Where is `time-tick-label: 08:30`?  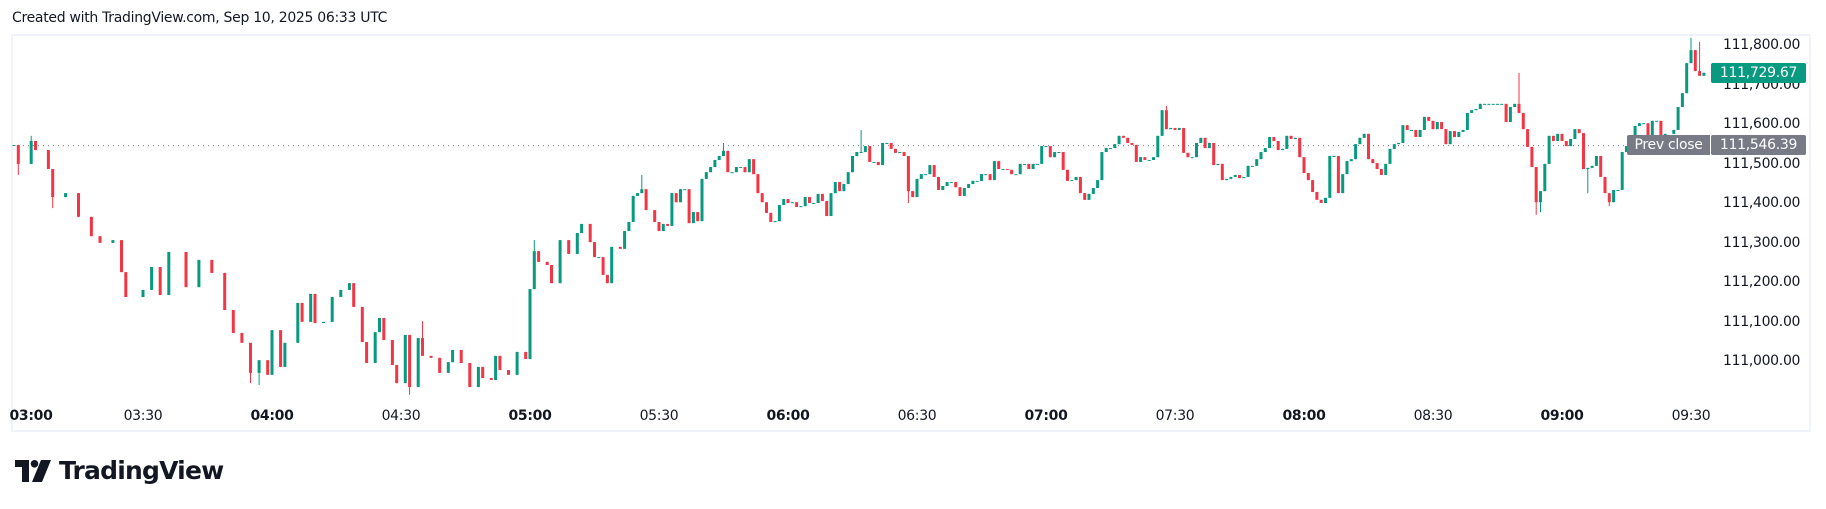
time-tick-label: 08:30 is located at coordinates (1433, 416).